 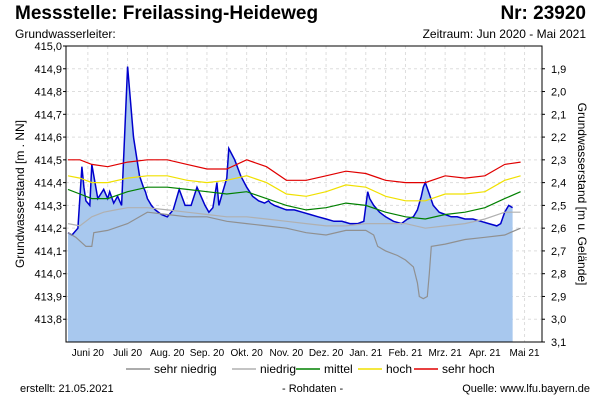 What do you see at coordinates (558, 320) in the screenshot?
I see `y2-tick-label: 3,0` at bounding box center [558, 320].